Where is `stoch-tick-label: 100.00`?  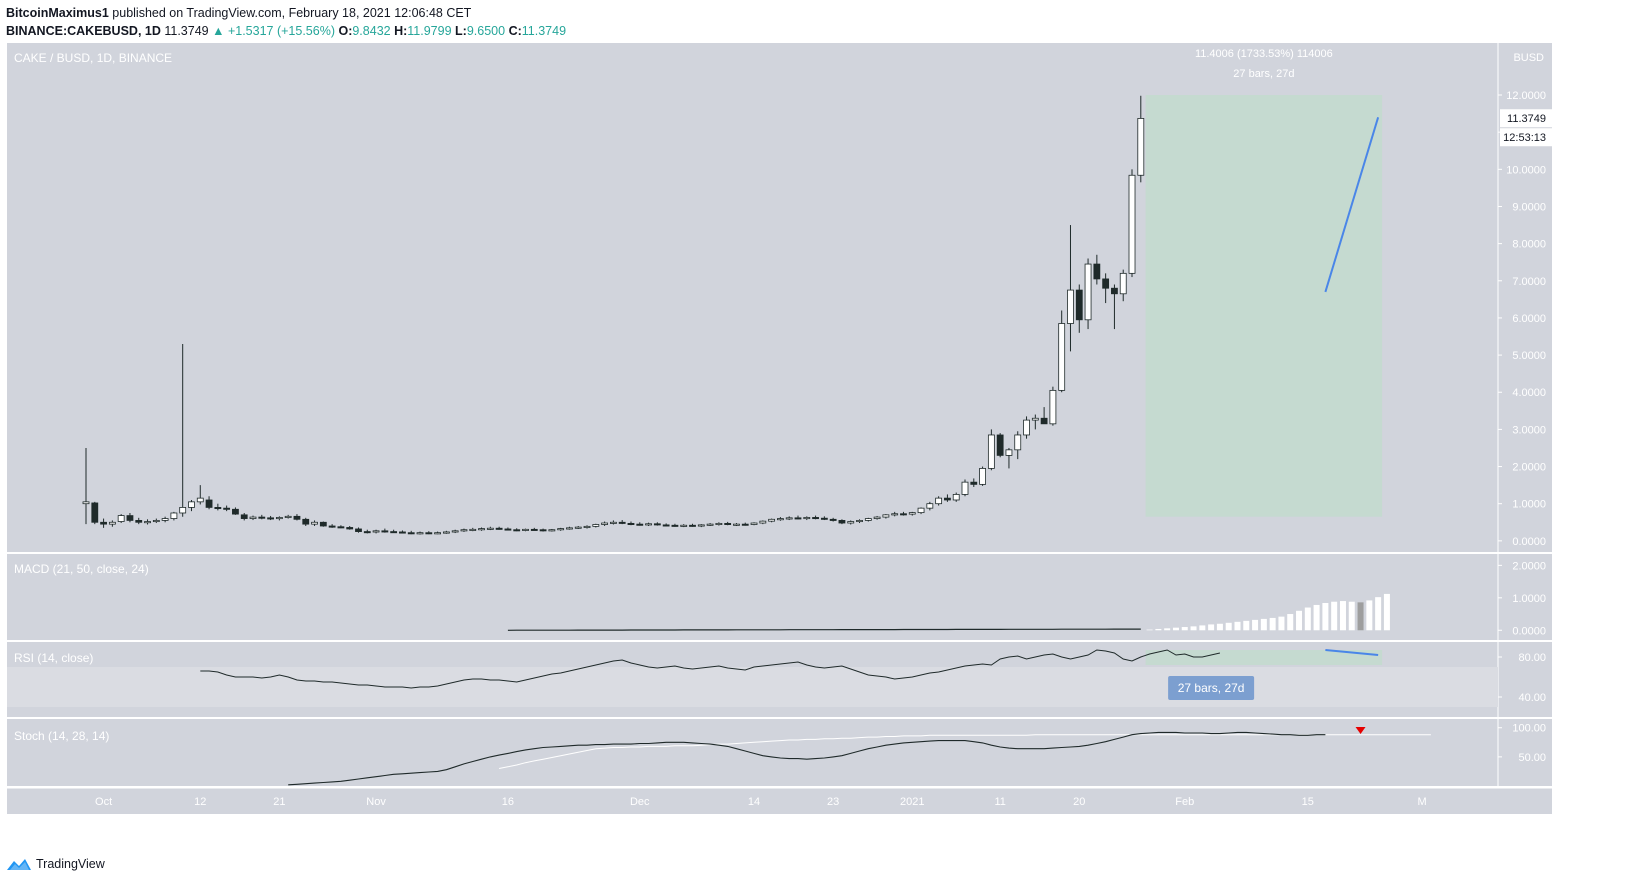 stoch-tick-label: 100.00 is located at coordinates (1529, 729).